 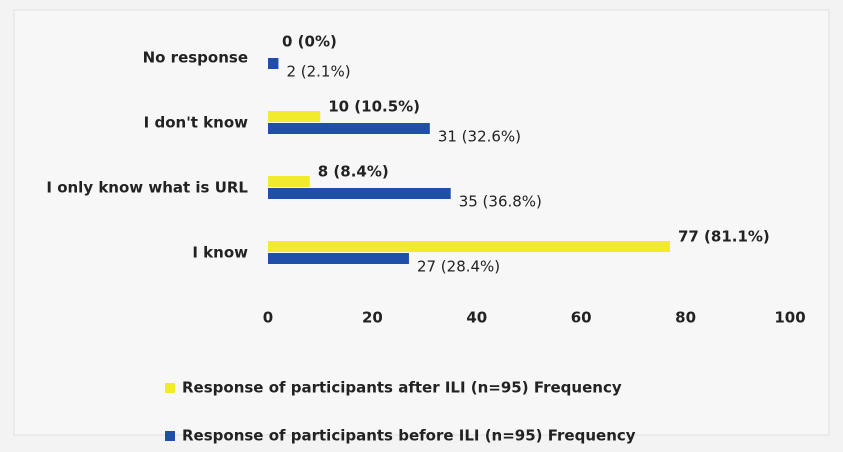 I want to click on y-tick-label: I only know what is URL, so click(x=147, y=188).